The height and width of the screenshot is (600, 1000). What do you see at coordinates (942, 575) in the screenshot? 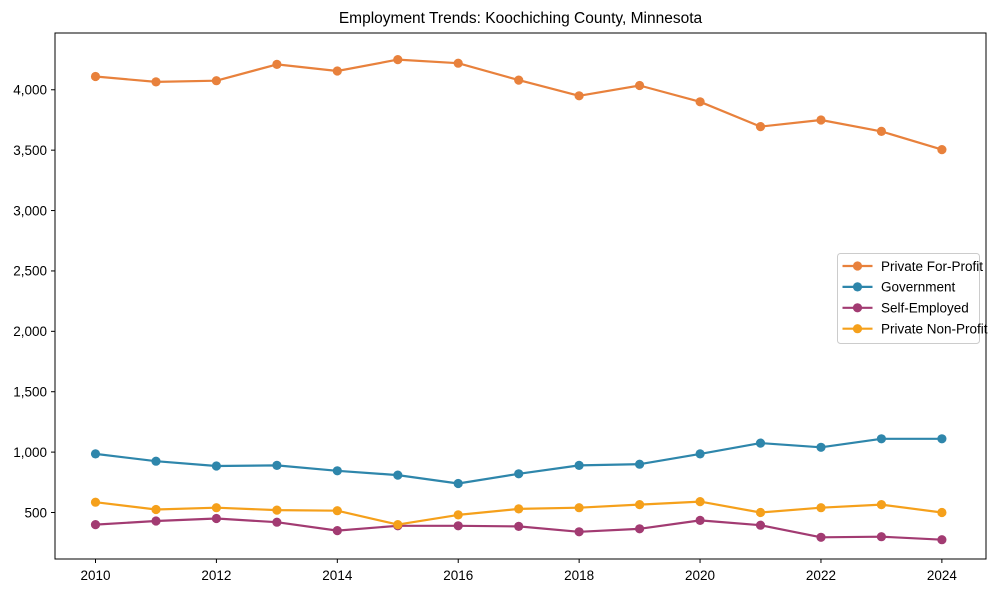
I see `x-tick-label: 2024` at bounding box center [942, 575].